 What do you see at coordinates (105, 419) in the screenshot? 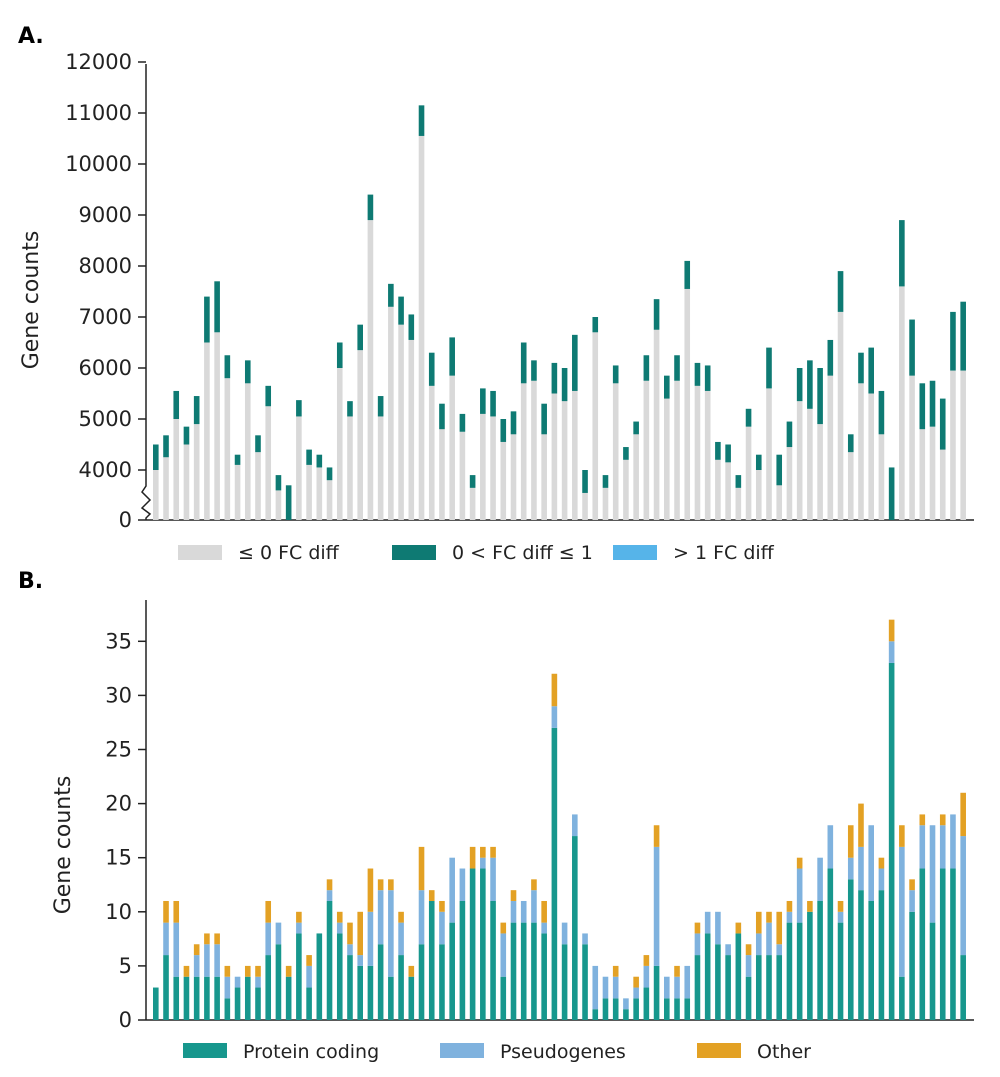
I see `y-tick-label-a: 5000` at bounding box center [105, 419].